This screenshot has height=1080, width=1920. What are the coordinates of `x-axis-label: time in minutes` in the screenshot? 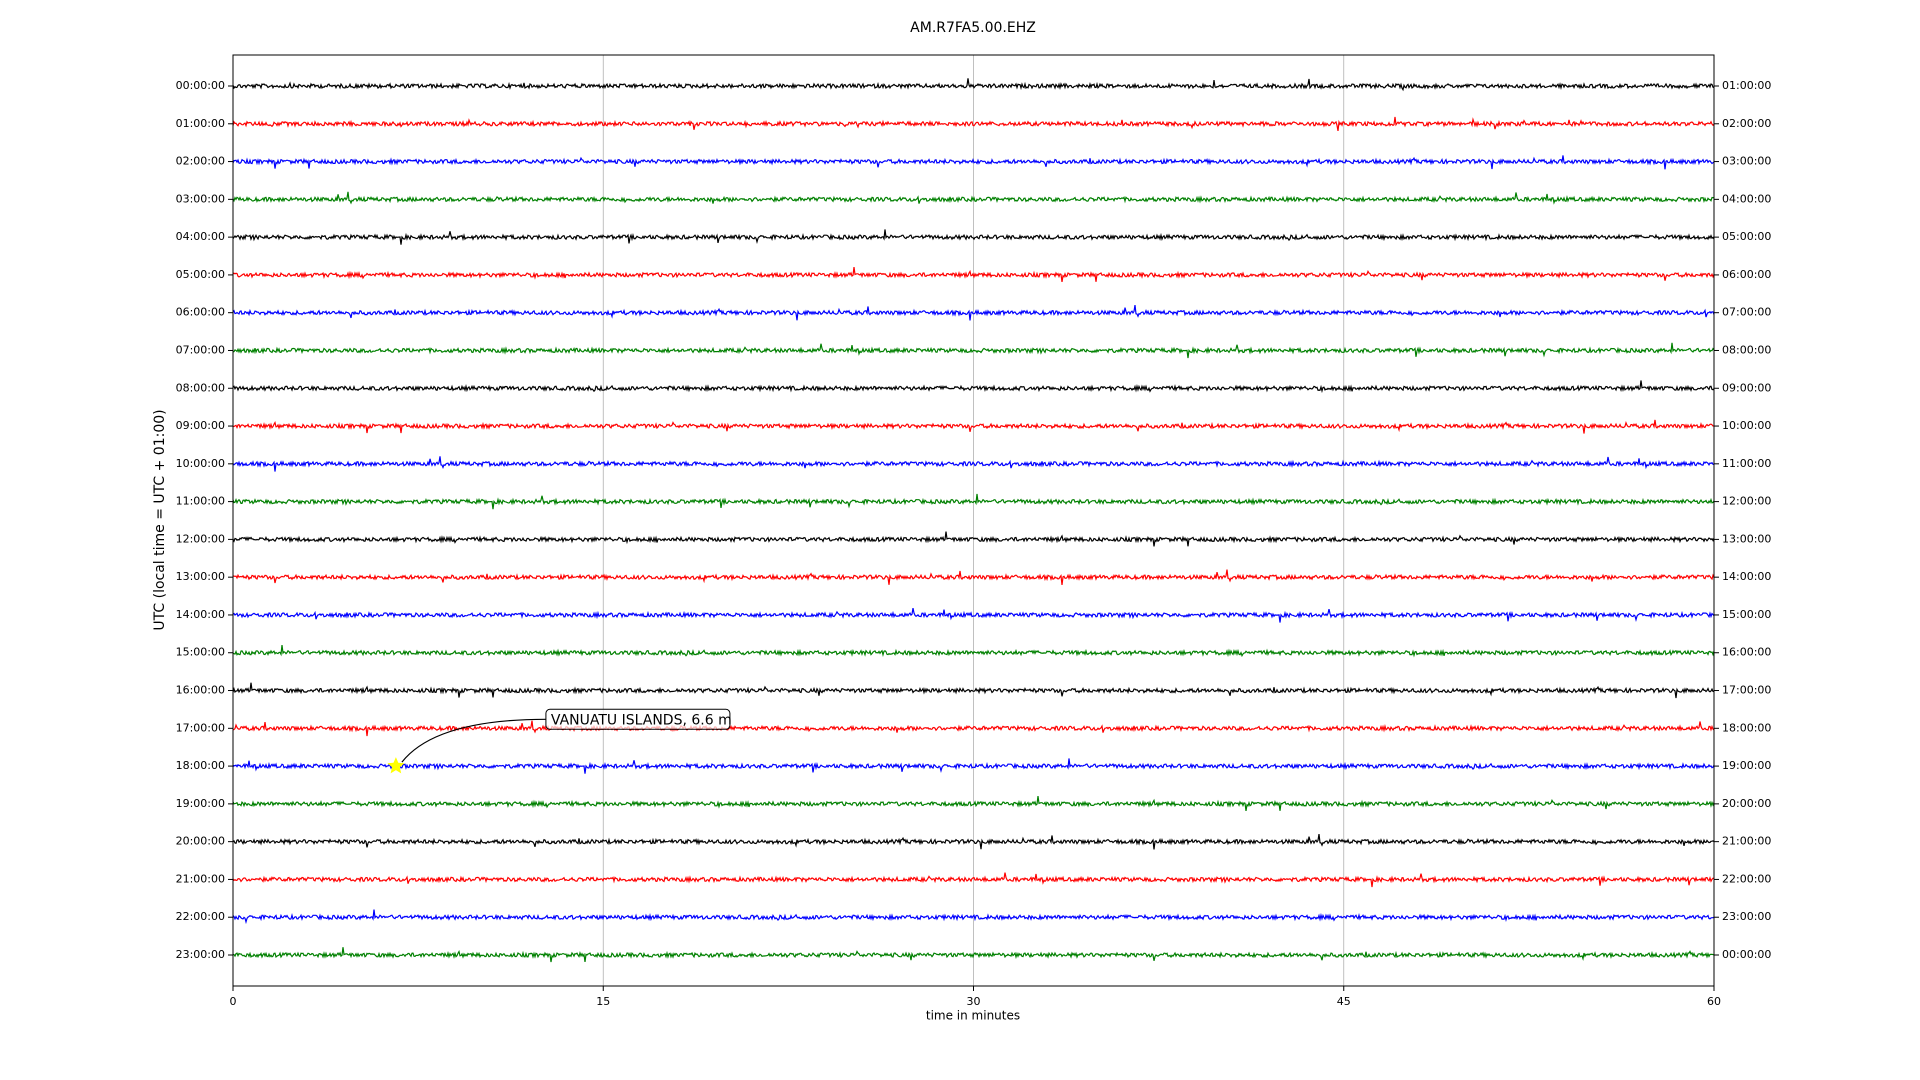 It's located at (973, 1016).